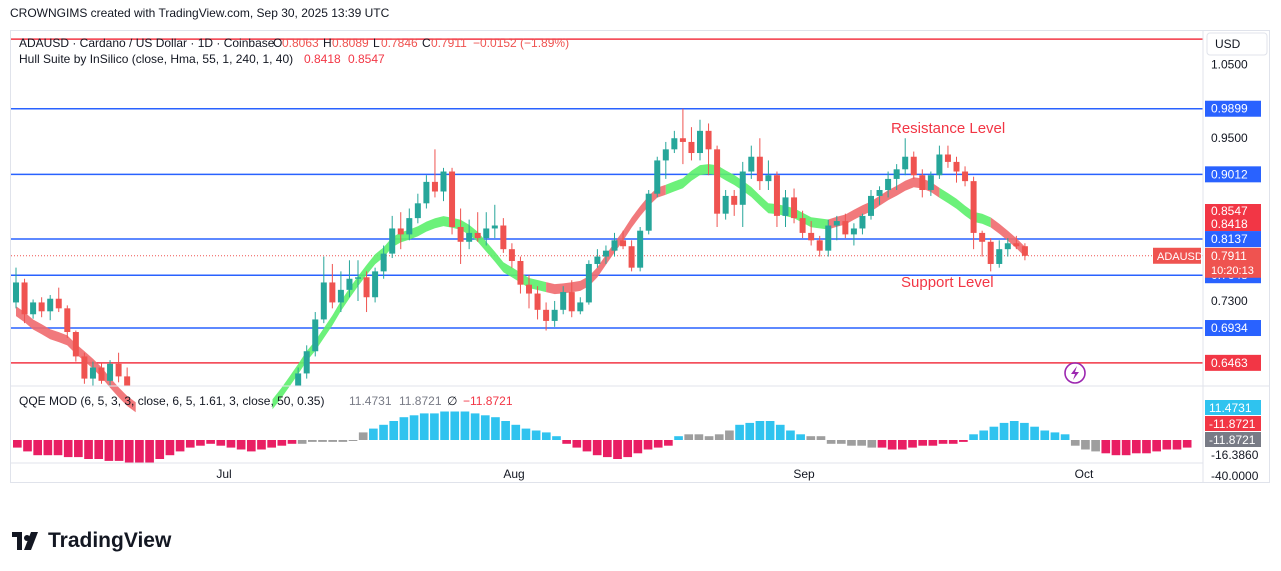  Describe the element at coordinates (1229, 363) in the screenshot. I see `level-label-5: 0.6463` at that location.